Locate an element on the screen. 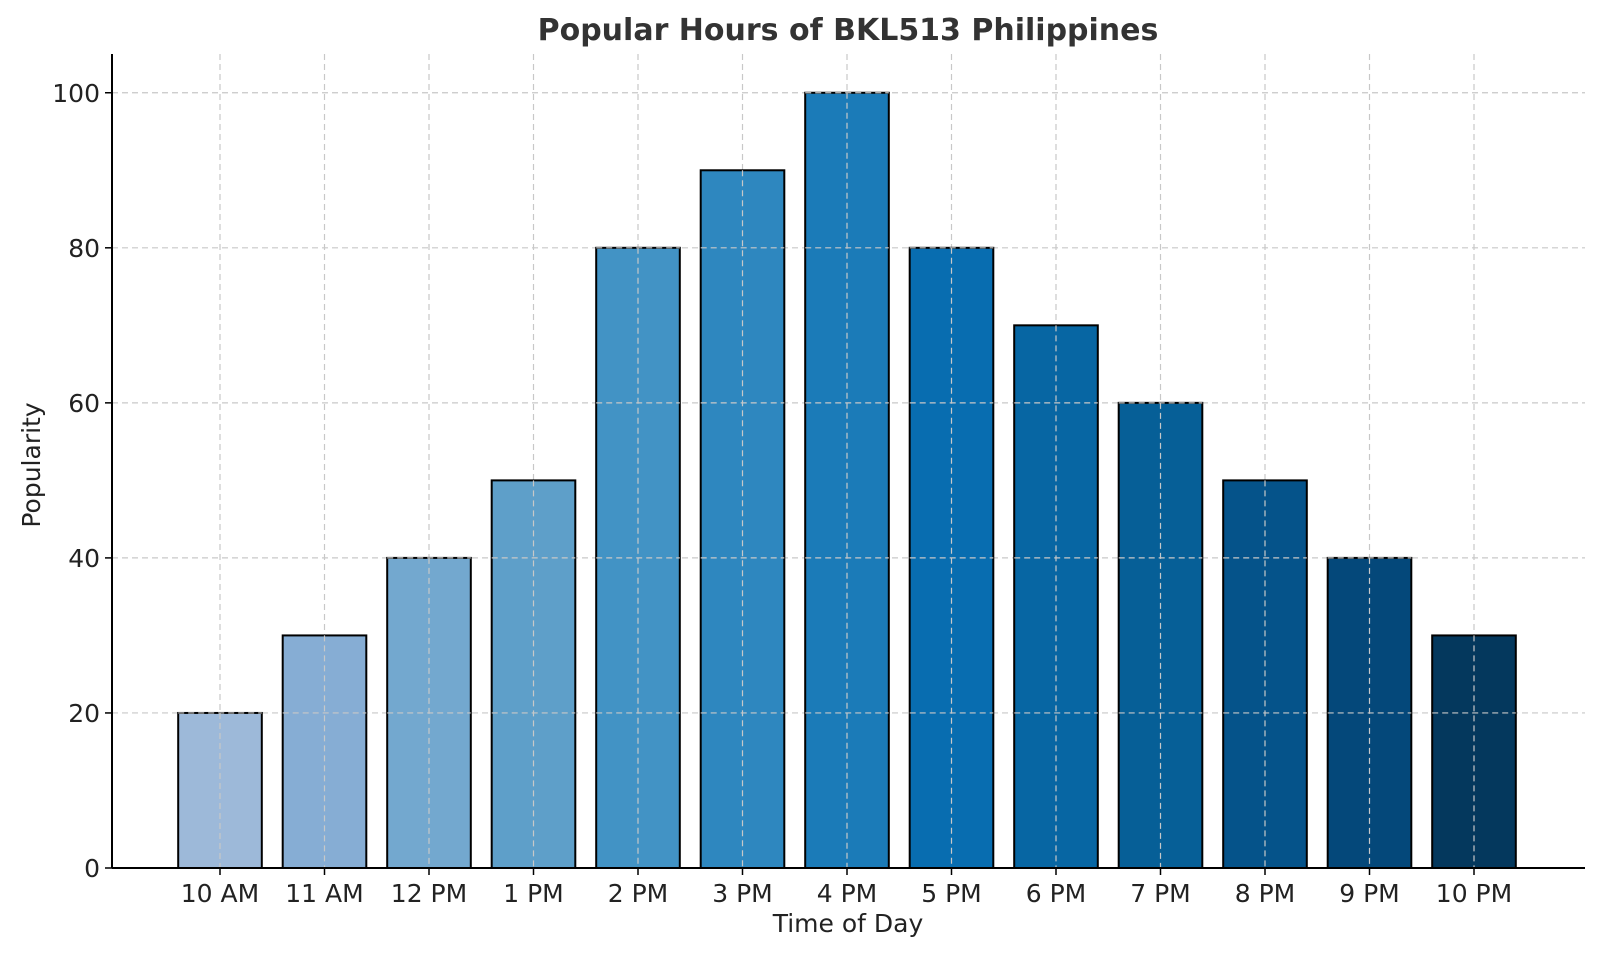  chart-title: Popular Hours of BKL513 Philippines is located at coordinates (848, 30).